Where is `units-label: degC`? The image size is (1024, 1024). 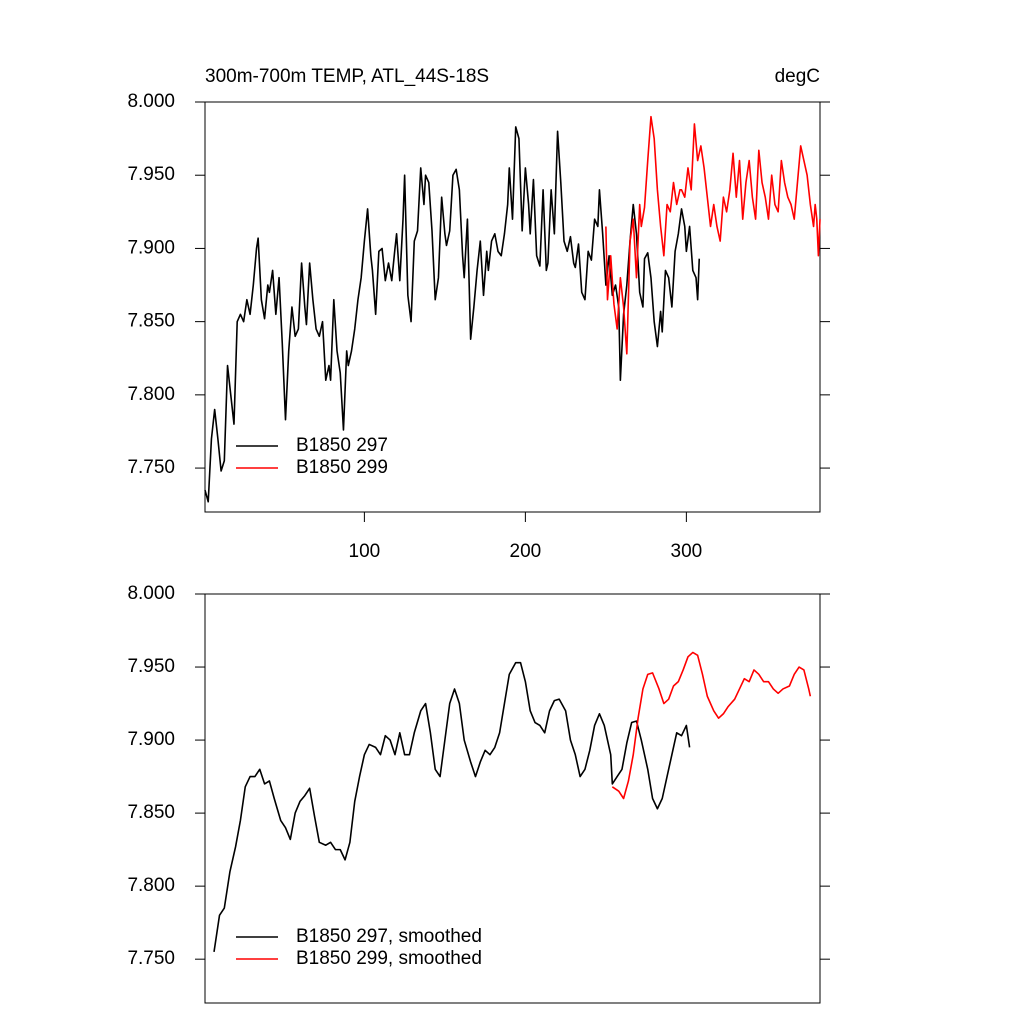 units-label: degC is located at coordinates (797, 76).